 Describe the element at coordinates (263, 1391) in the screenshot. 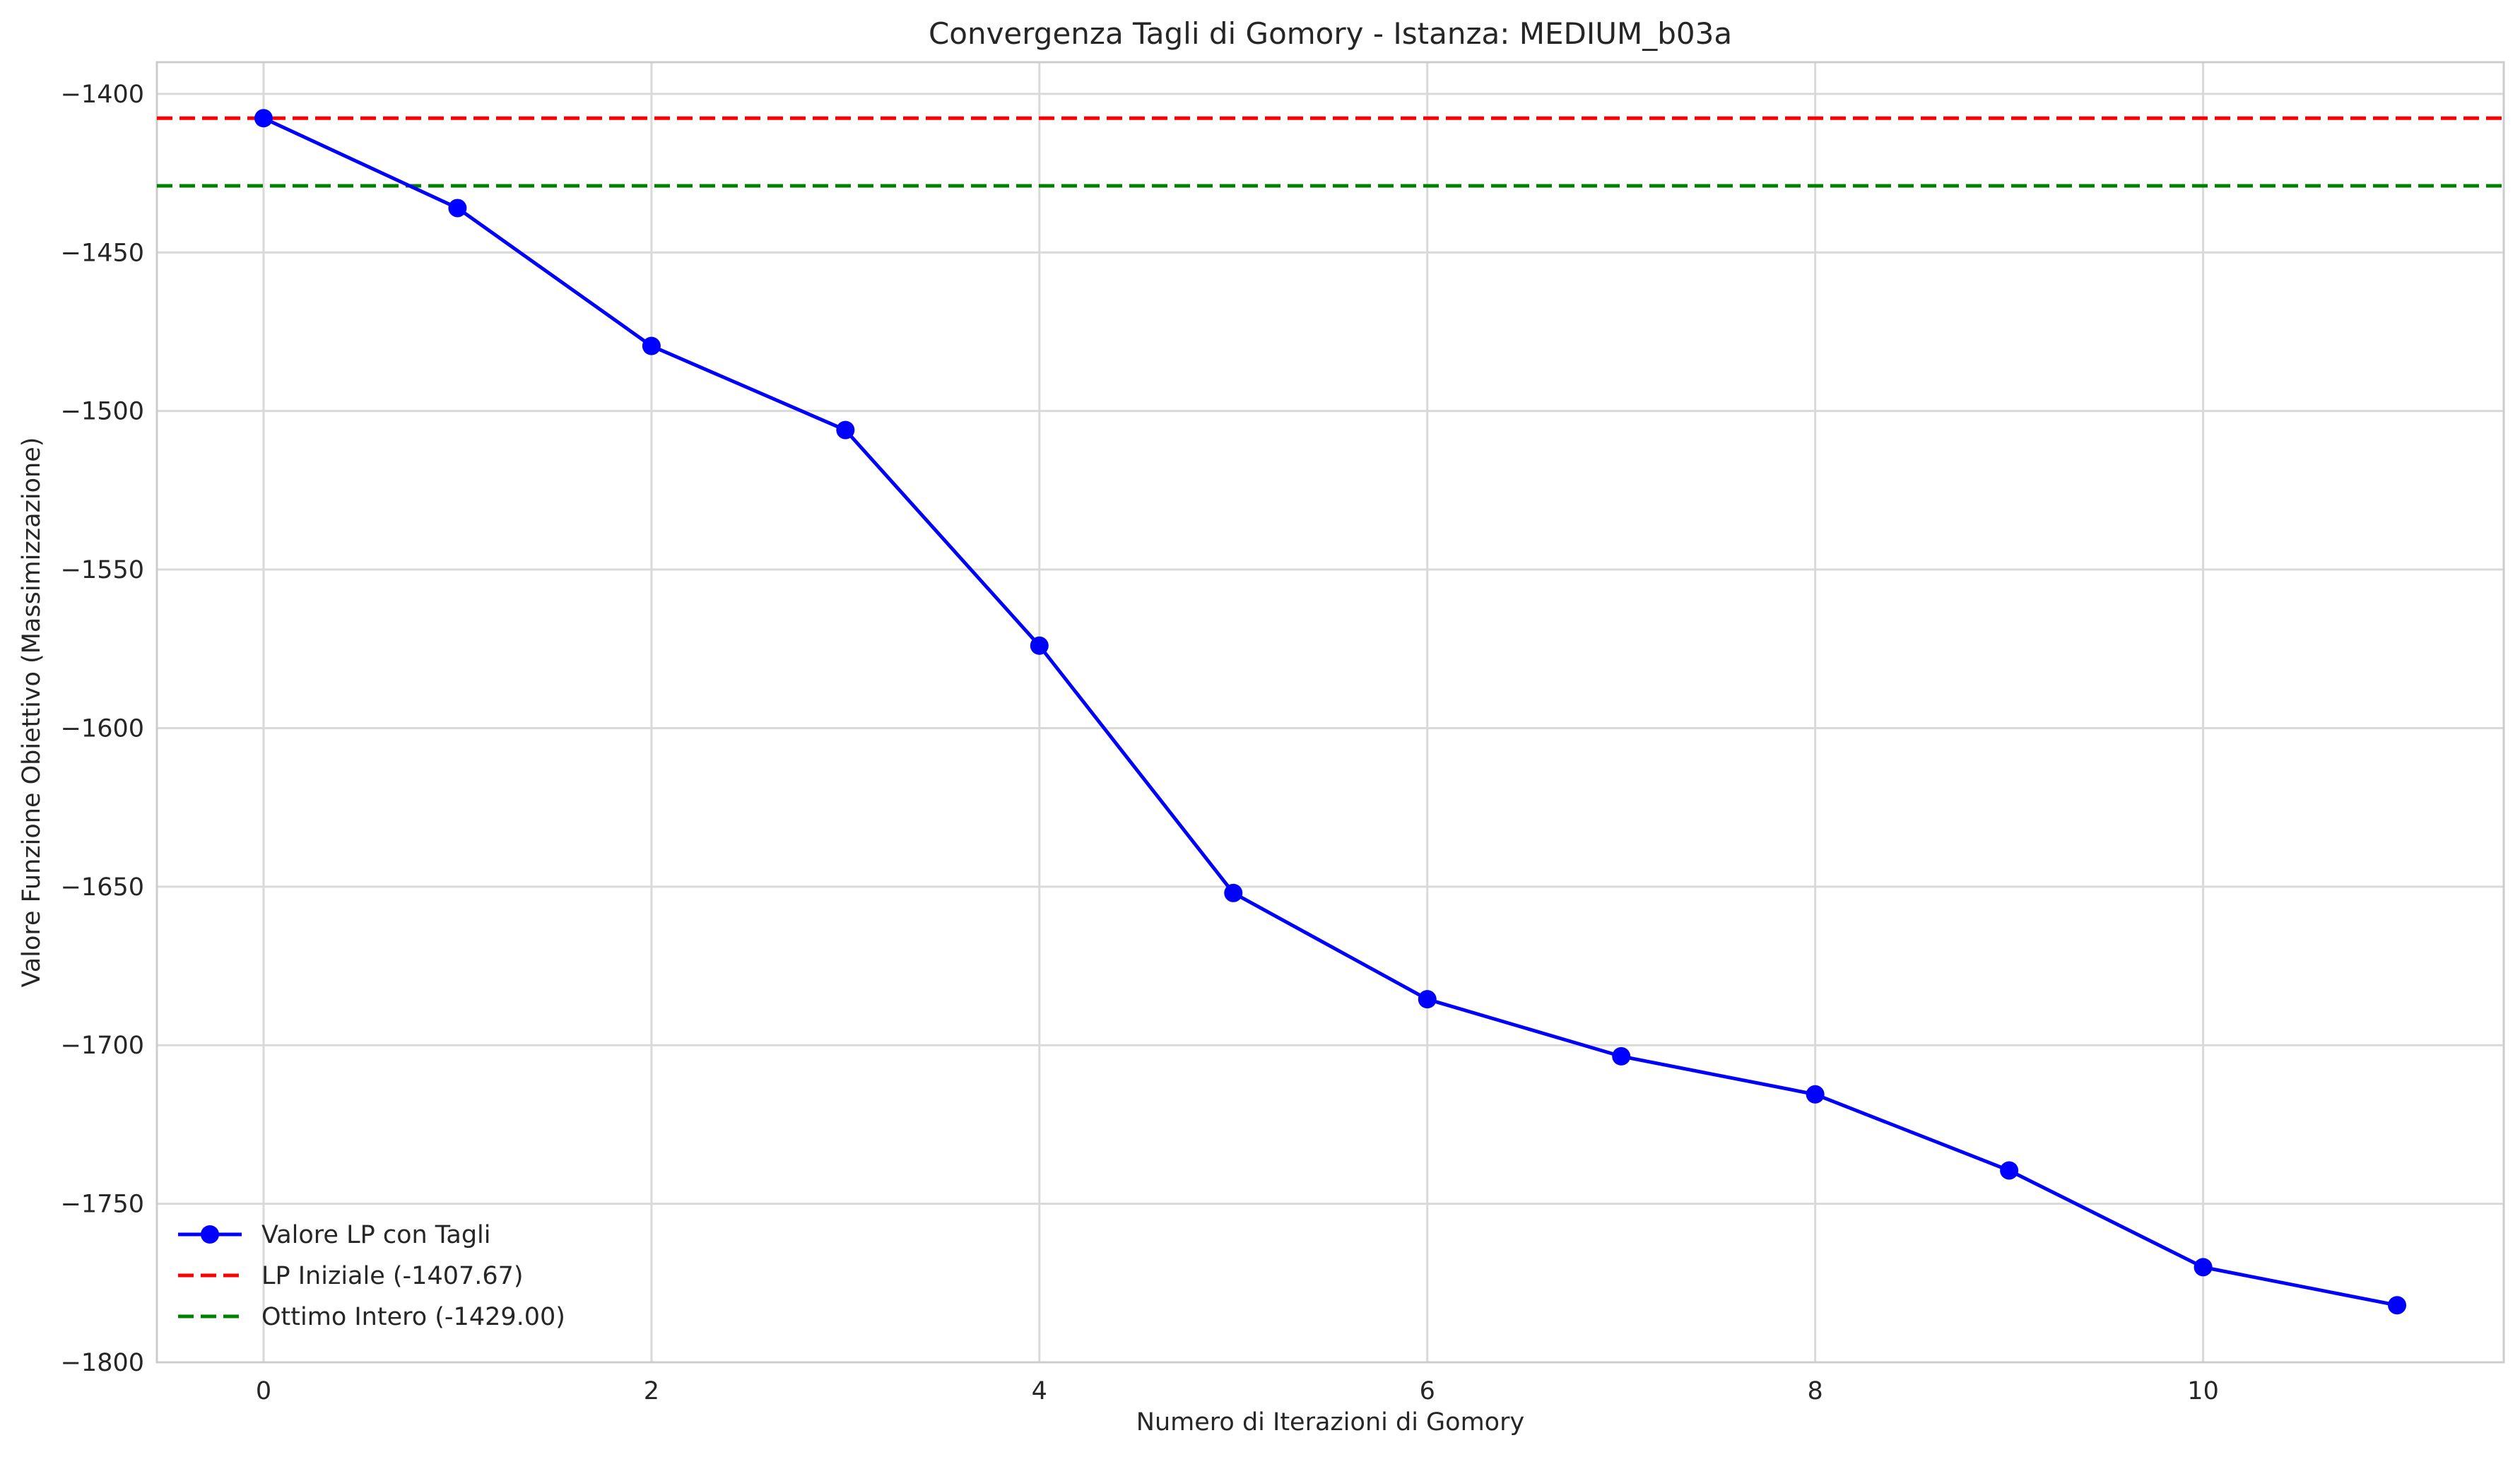

I see `x-tick-label: 0` at that location.